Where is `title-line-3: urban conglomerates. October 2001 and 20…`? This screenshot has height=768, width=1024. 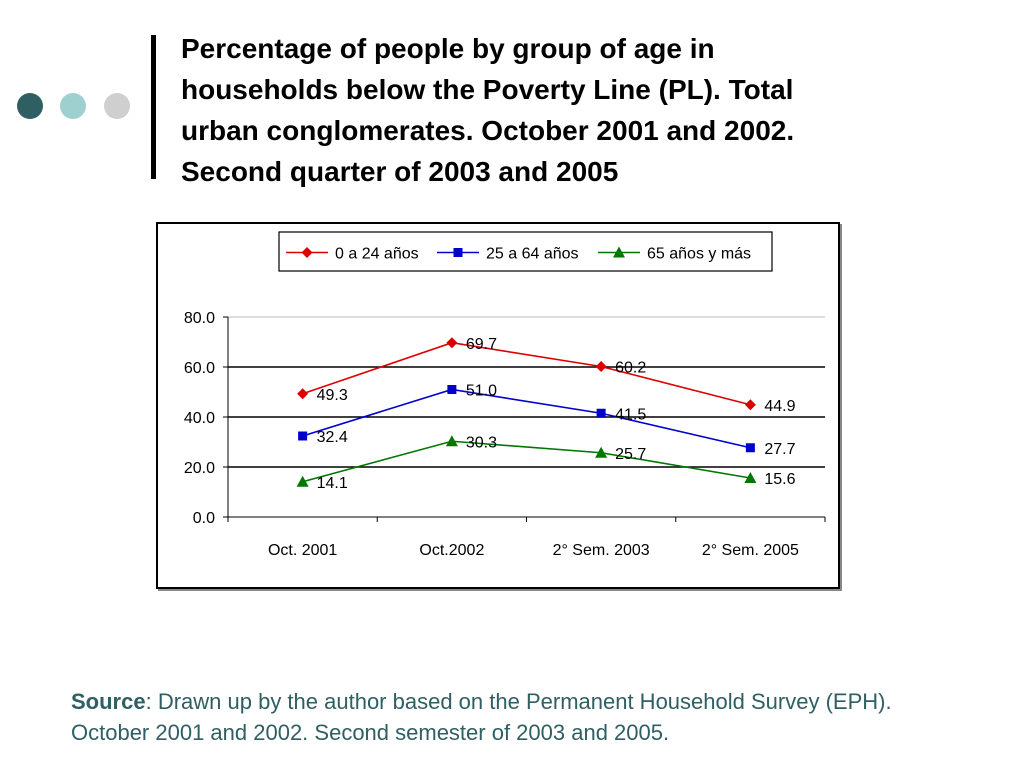 title-line-3: urban conglomerates. October 2001 and 20… is located at coordinates (488, 130).